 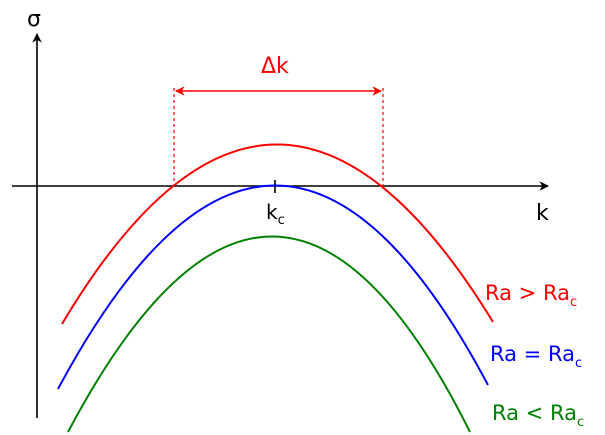 What do you see at coordinates (34, 19) in the screenshot?
I see `y-axis-label: σ` at bounding box center [34, 19].